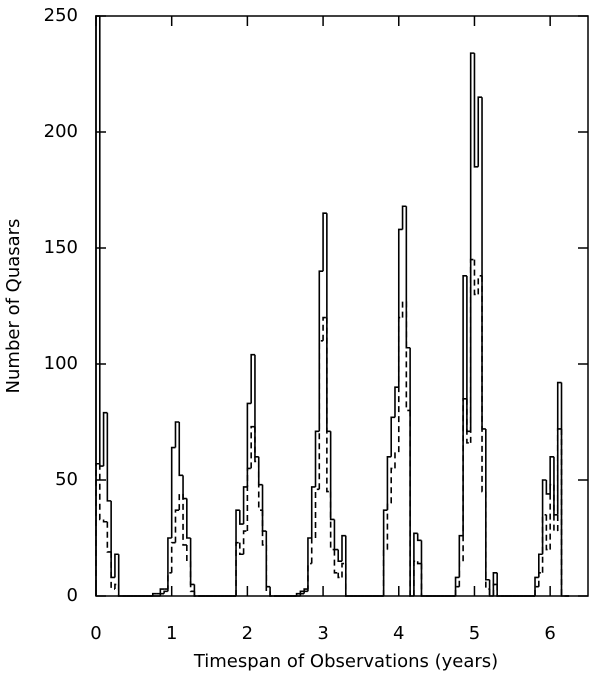  Describe the element at coordinates (322, 633) in the screenshot. I see `x-tick-label: 3` at that location.